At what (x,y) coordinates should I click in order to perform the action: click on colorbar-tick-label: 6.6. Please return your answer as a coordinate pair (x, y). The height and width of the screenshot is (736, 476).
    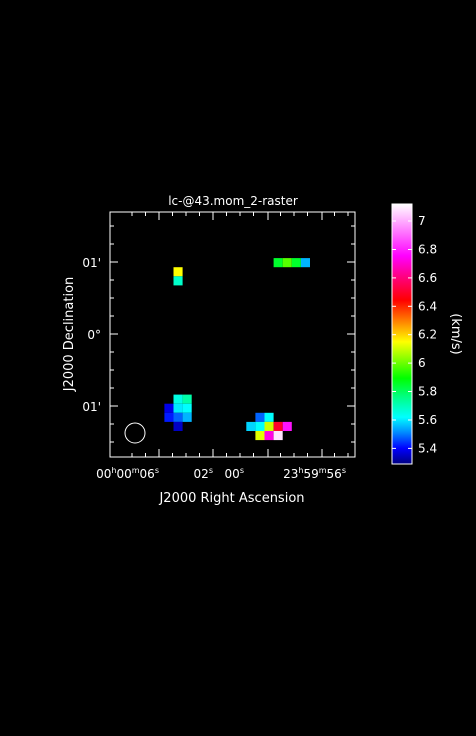
    Looking at the image, I should click on (427, 278).